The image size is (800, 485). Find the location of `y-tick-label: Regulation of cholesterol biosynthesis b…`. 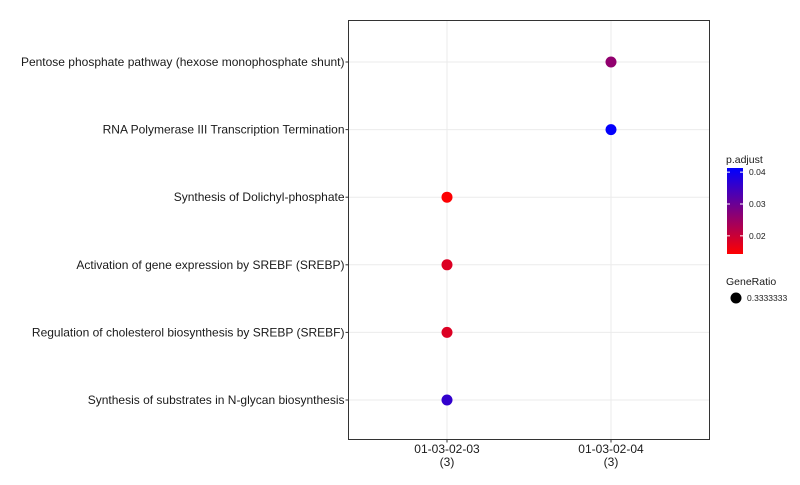

y-tick-label: Regulation of cholesterol biosynthesis b… is located at coordinates (188, 332).